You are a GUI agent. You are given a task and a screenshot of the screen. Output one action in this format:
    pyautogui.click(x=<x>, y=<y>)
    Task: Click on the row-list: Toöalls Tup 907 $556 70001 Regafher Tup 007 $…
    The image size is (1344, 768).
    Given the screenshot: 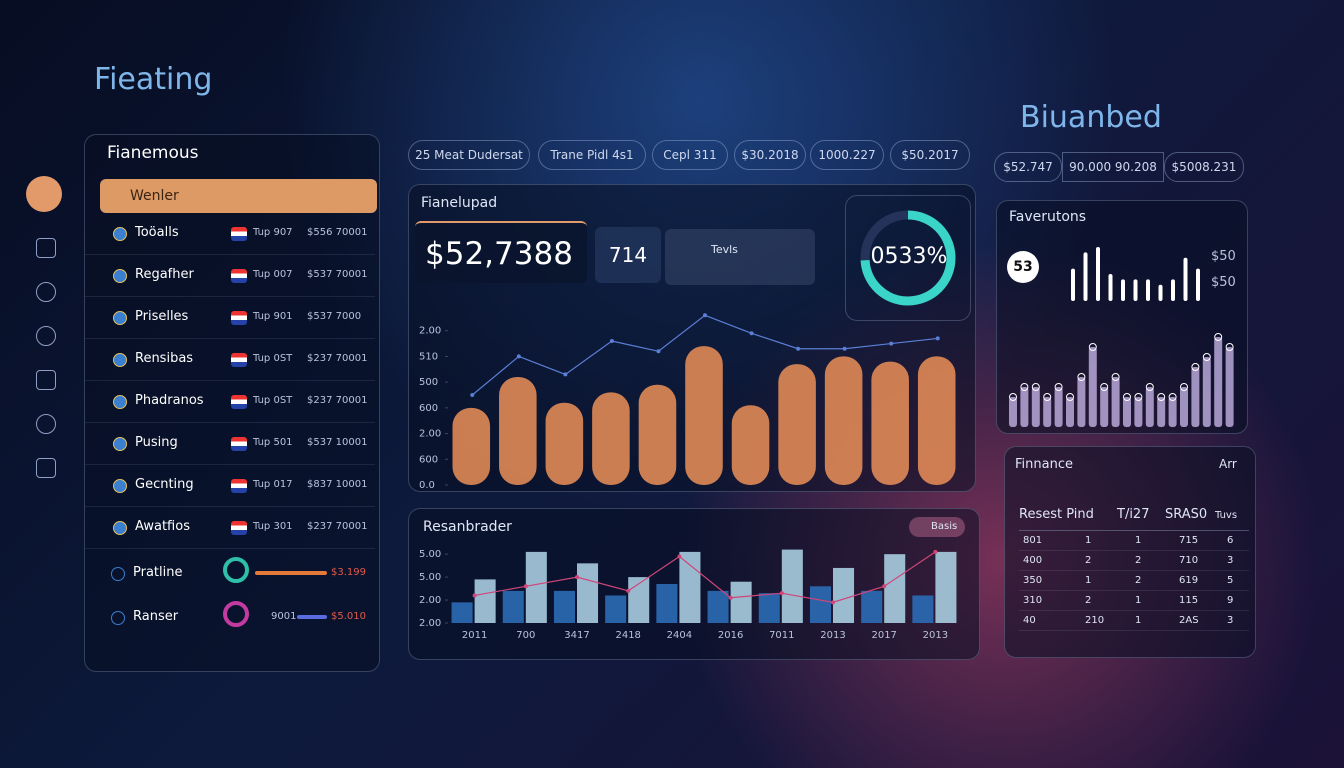 What is the action you would take?
    pyautogui.click(x=233, y=440)
    